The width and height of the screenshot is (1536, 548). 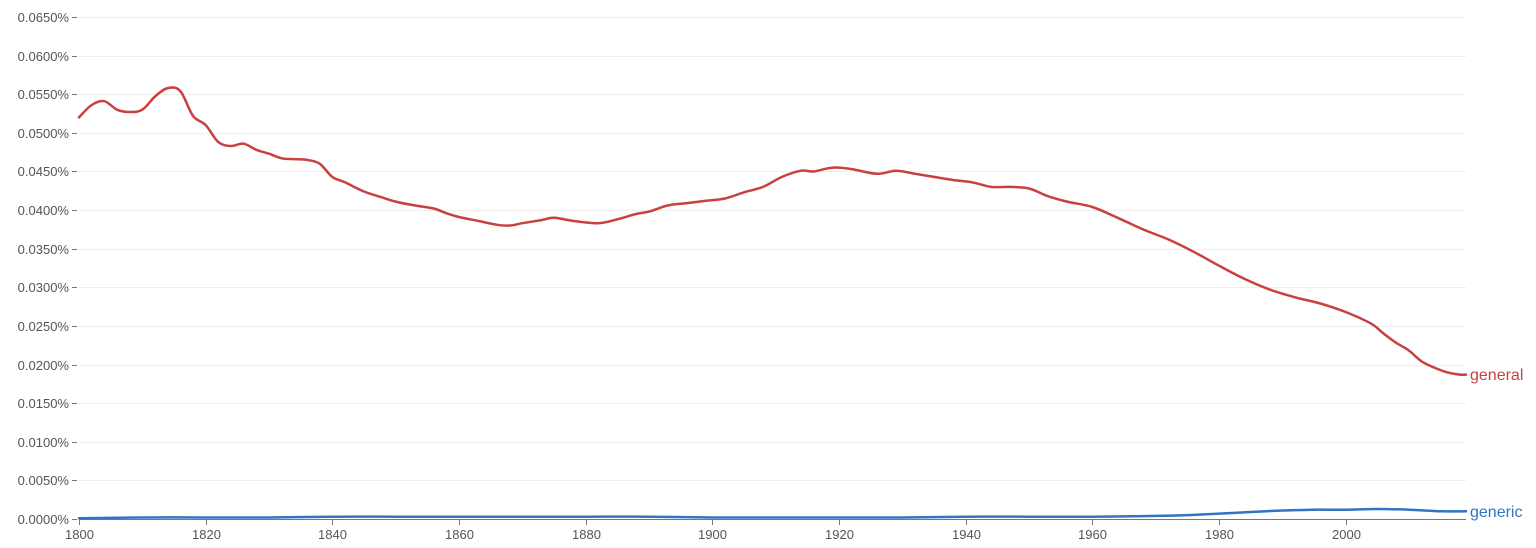 I want to click on x-tick-label: 1880, so click(x=586, y=534).